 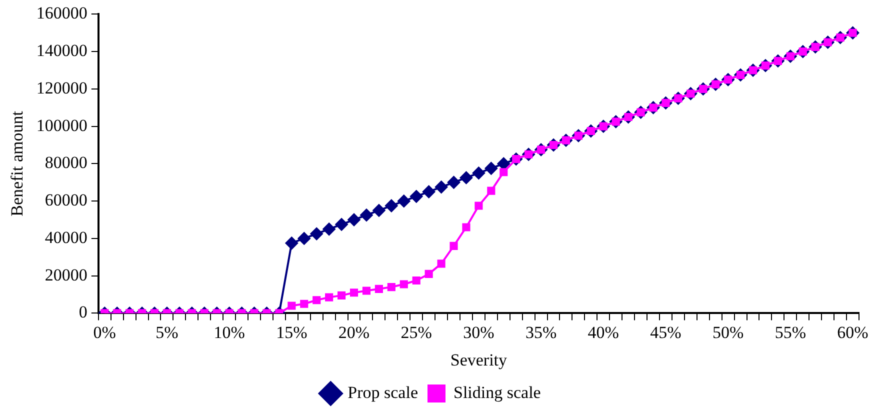 I want to click on y-tick-label: 80000, so click(x=66, y=162).